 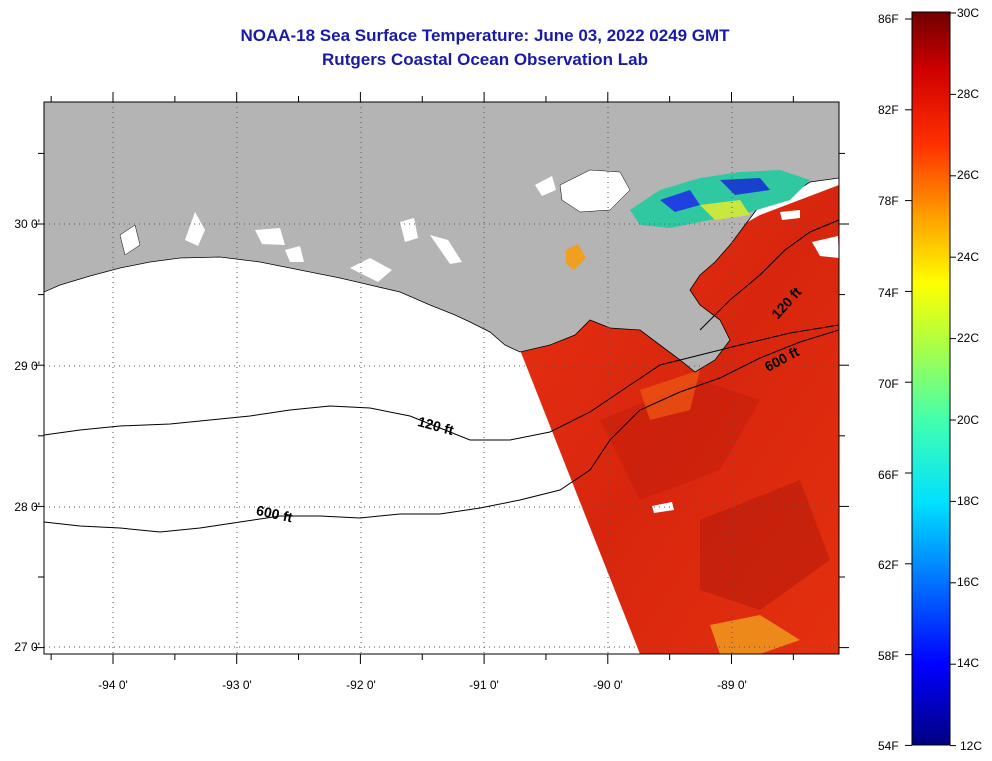 What do you see at coordinates (484, 685) in the screenshot?
I see `longitude-label: -91 0'` at bounding box center [484, 685].